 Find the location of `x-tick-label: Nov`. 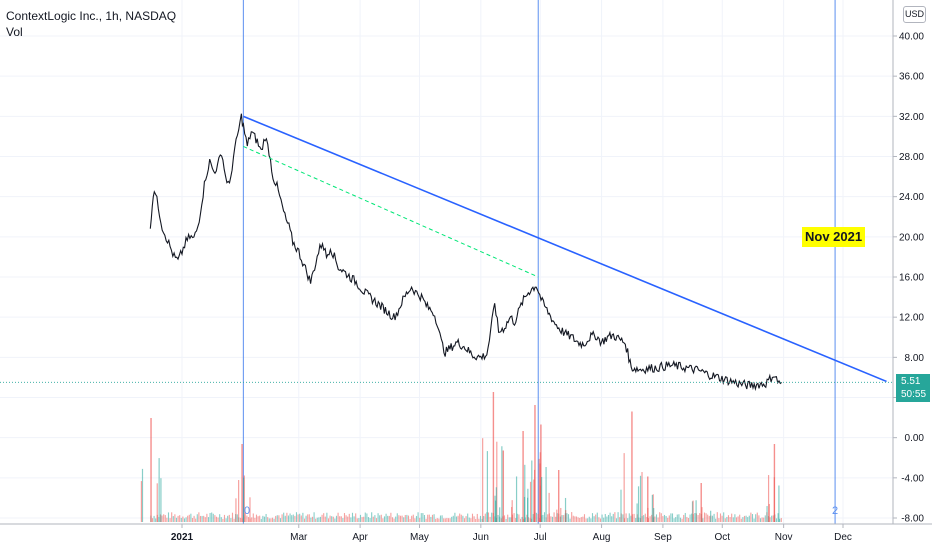

x-tick-label: Nov is located at coordinates (784, 537).